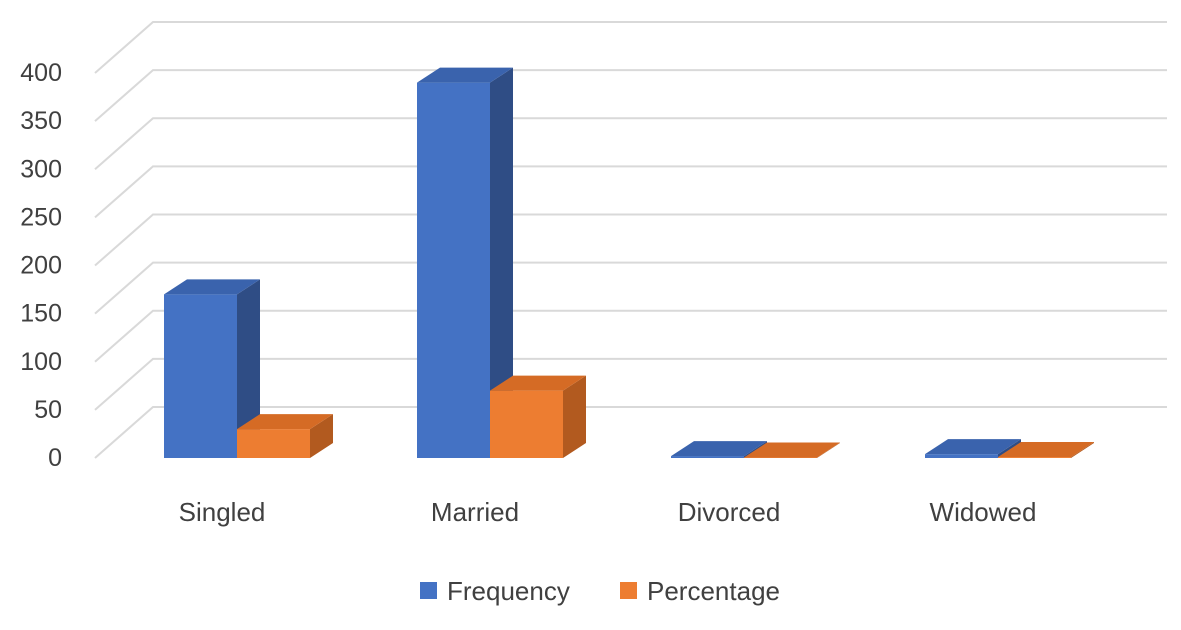 The width and height of the screenshot is (1181, 630). I want to click on bar-percentage-singled, so click(285, 436).